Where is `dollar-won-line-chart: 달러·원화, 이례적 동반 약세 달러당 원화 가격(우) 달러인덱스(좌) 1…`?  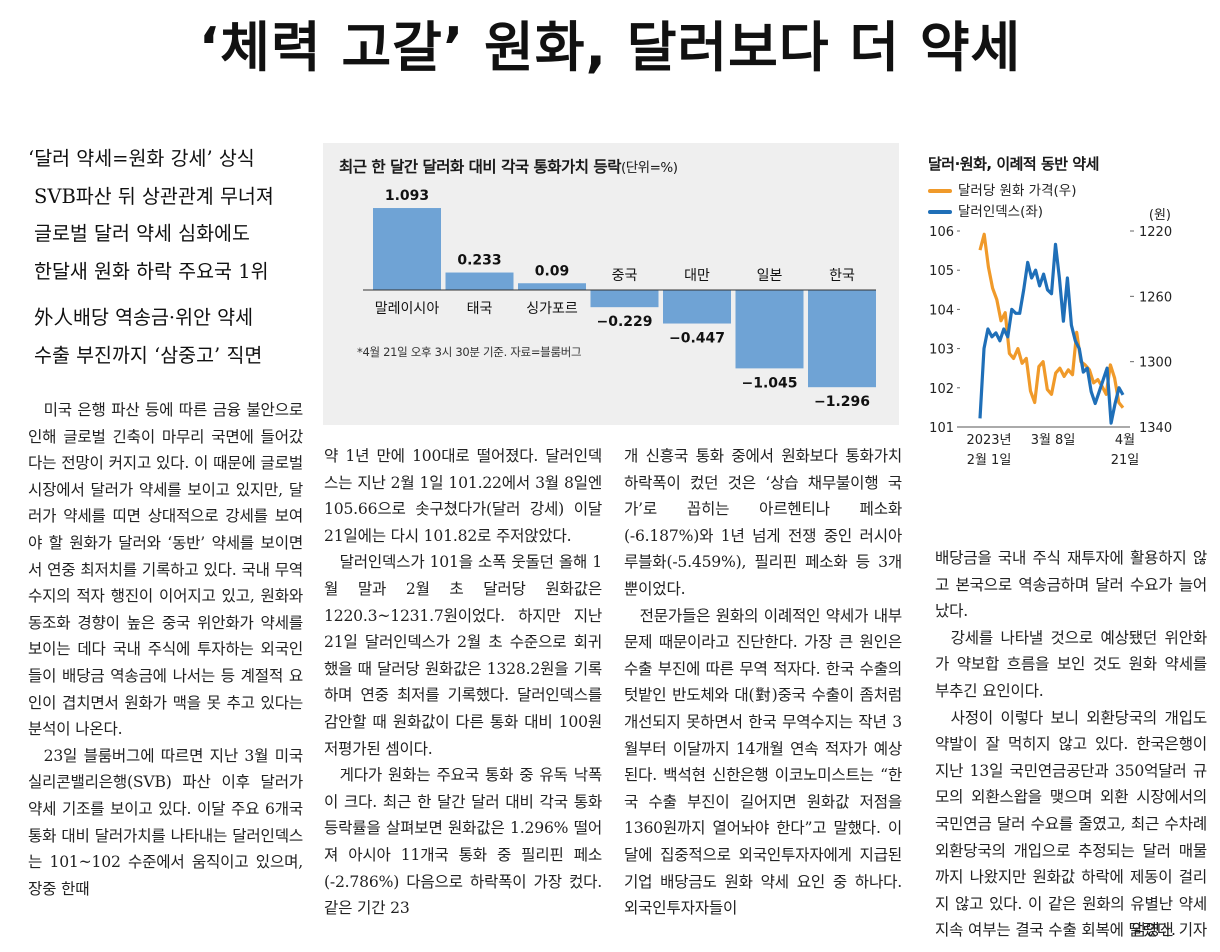
dollar-won-line-chart: 달러·원화, 이례적 동반 약세 달러당 원화 가격(우) 달러인덱스(좌) 1… is located at coordinates (1072, 308).